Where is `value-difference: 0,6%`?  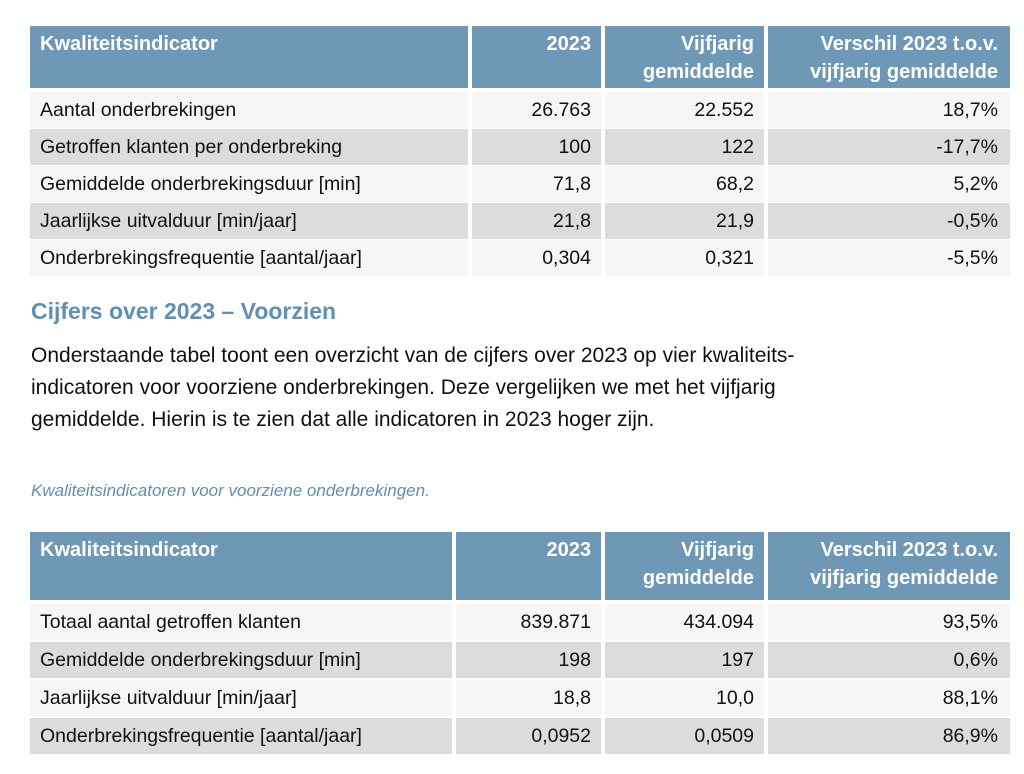 value-difference: 0,6% is located at coordinates (889, 660).